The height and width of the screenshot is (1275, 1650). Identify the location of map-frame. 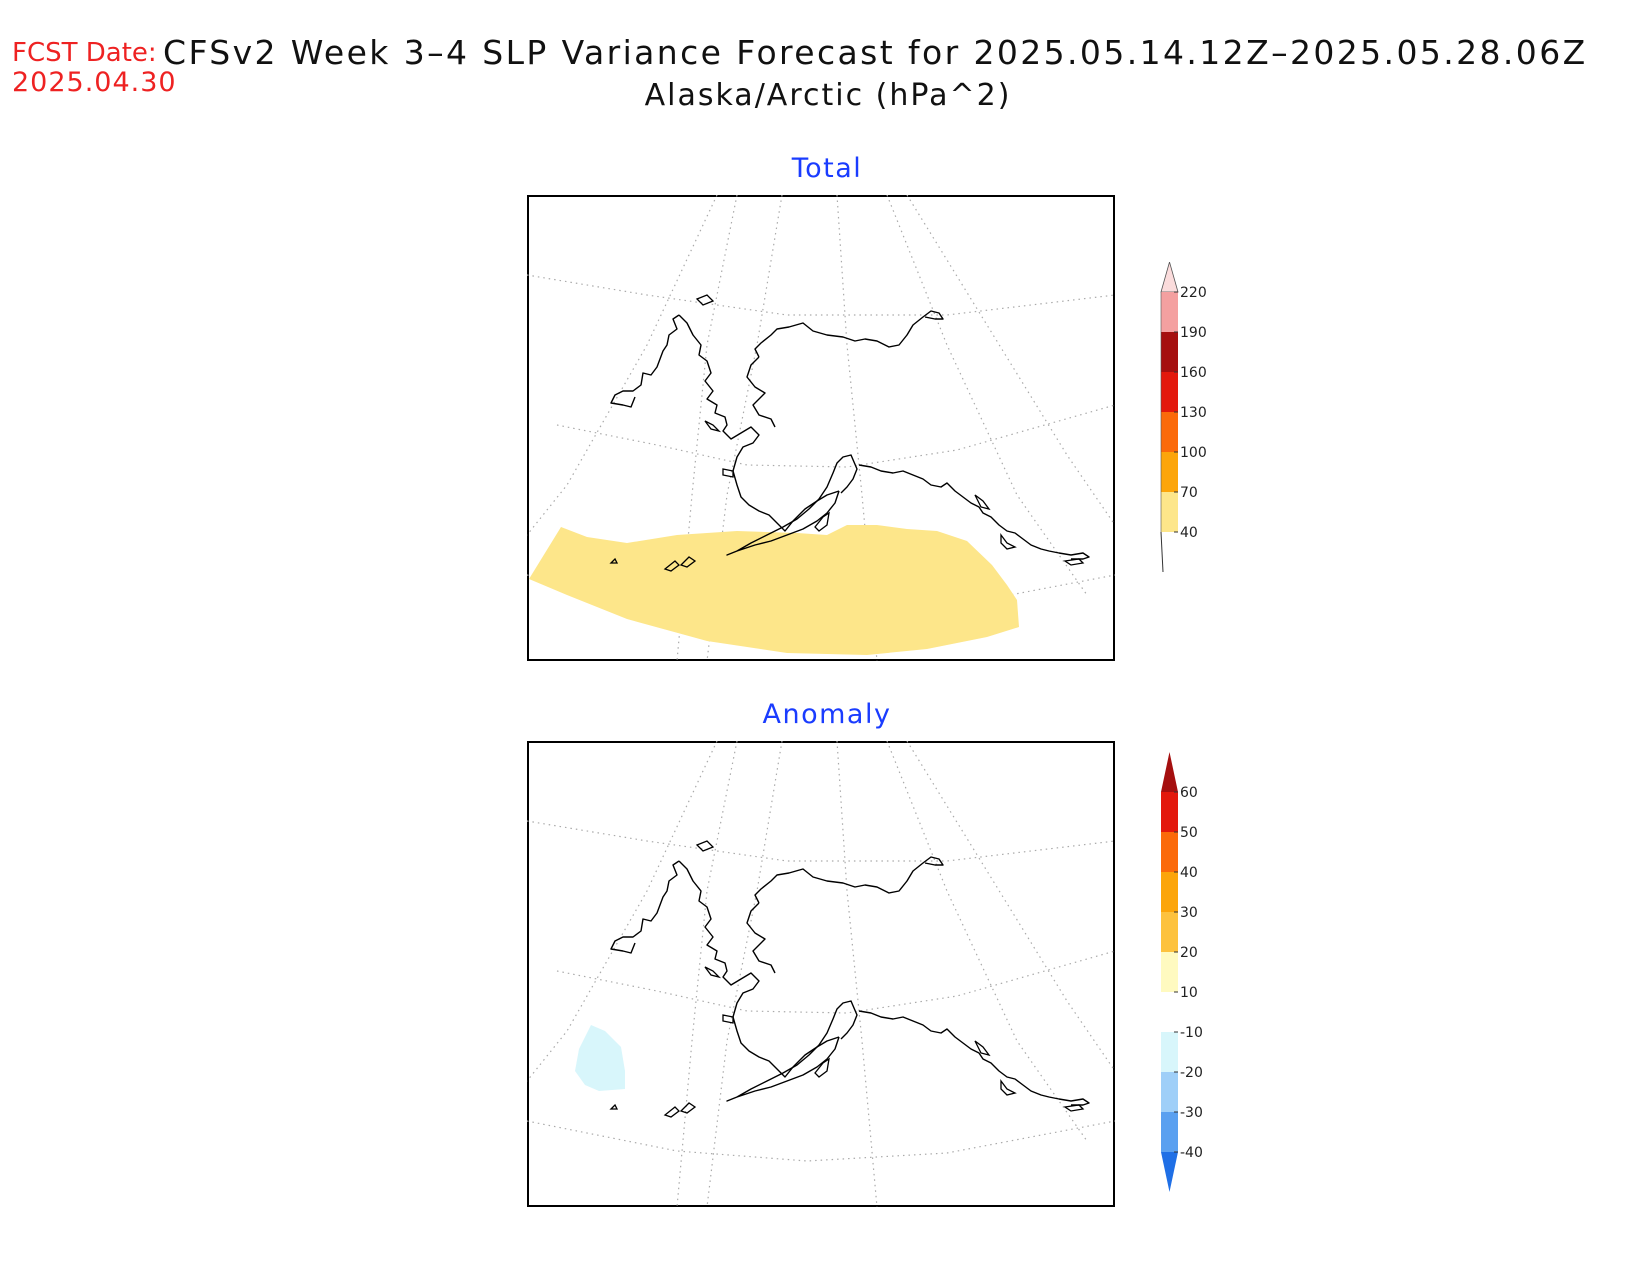
(821, 974).